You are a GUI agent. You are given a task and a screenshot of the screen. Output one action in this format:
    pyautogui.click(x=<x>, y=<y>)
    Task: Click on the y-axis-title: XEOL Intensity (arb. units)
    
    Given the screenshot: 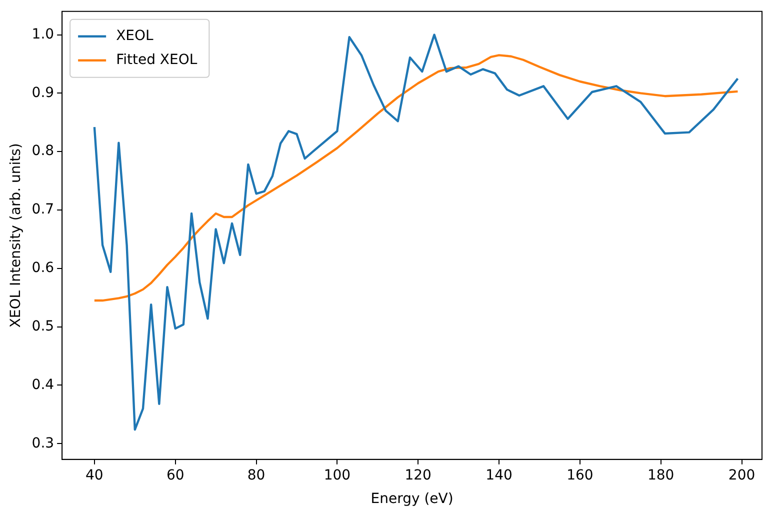 What is the action you would take?
    pyautogui.click(x=16, y=235)
    